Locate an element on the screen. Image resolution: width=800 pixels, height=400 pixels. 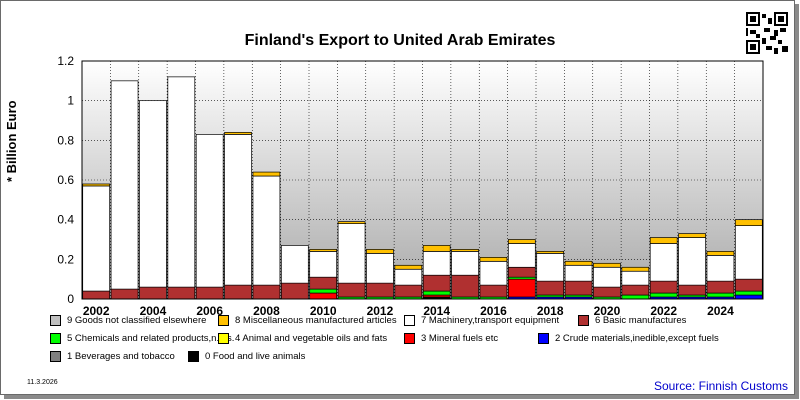
x-tick-label: 2014 is located at coordinates (436, 311).